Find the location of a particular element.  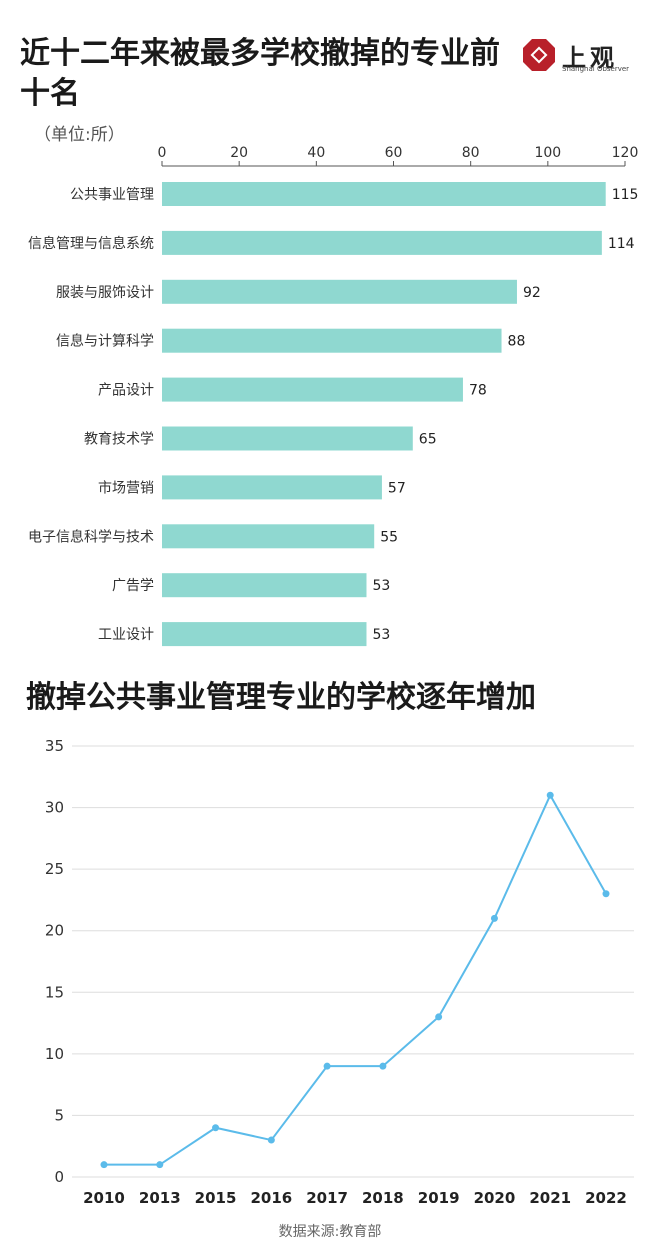

bar-category-label: 工业设计 is located at coordinates (126, 635).